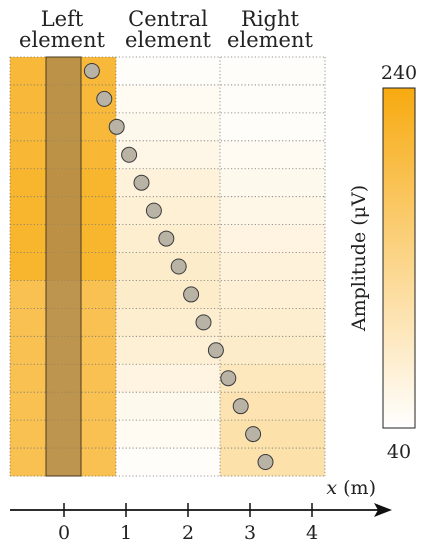 The width and height of the screenshot is (428, 550). I want to click on x-axis: 0 1 2 3 4 x (m), so click(201, 510).